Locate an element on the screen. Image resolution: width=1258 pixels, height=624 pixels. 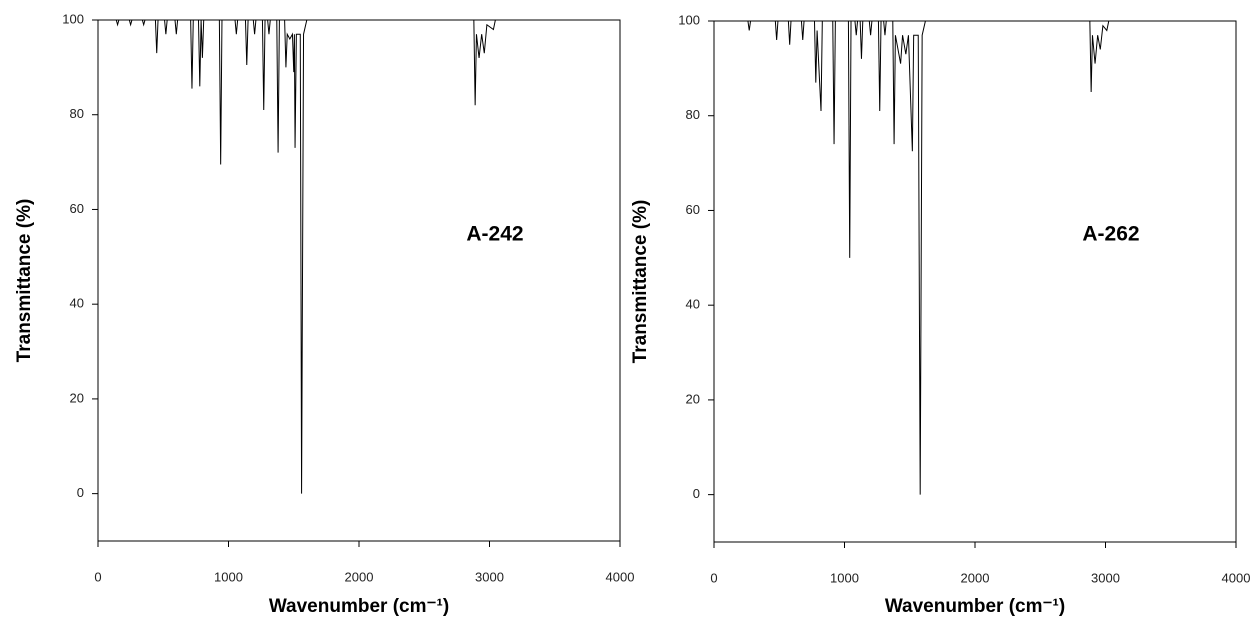
annotation: A-262 is located at coordinates (1110, 234).